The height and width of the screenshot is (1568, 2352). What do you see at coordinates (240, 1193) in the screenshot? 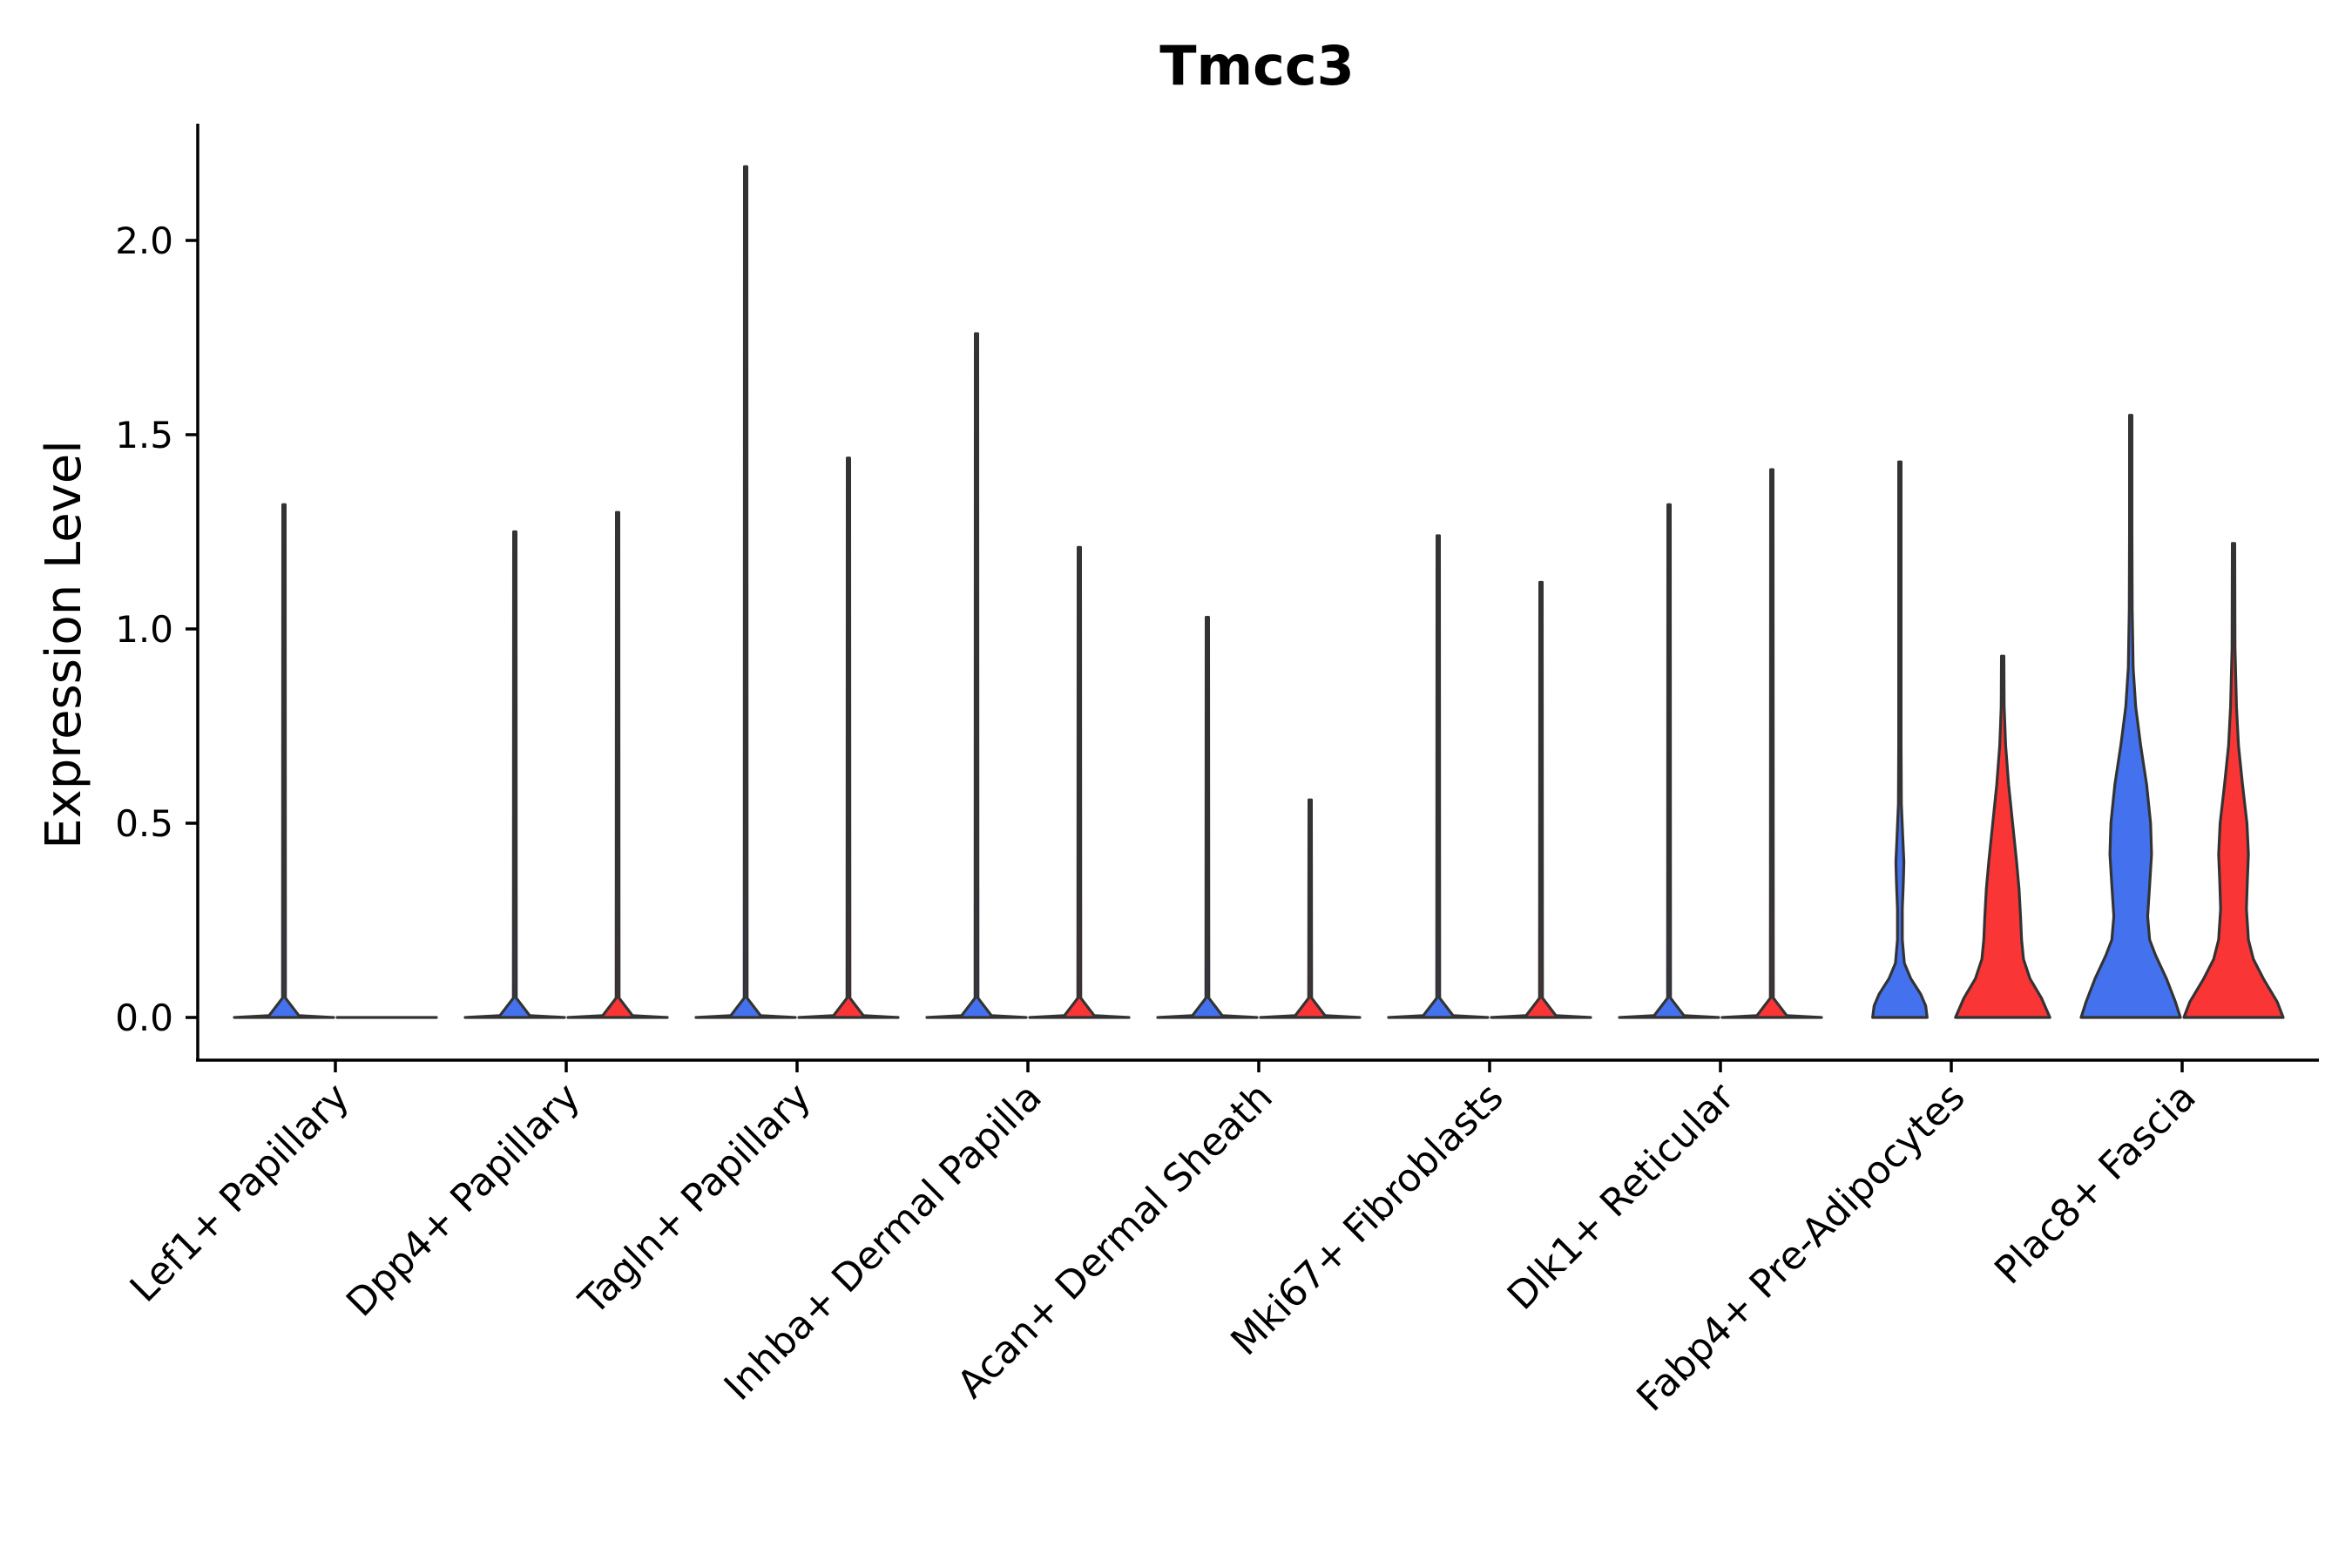
I see `x-tick-label: Lef1+ Papillary` at bounding box center [240, 1193].